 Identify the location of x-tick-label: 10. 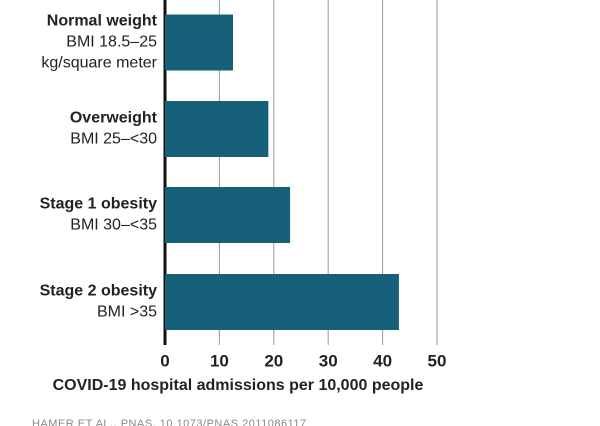
(219, 360).